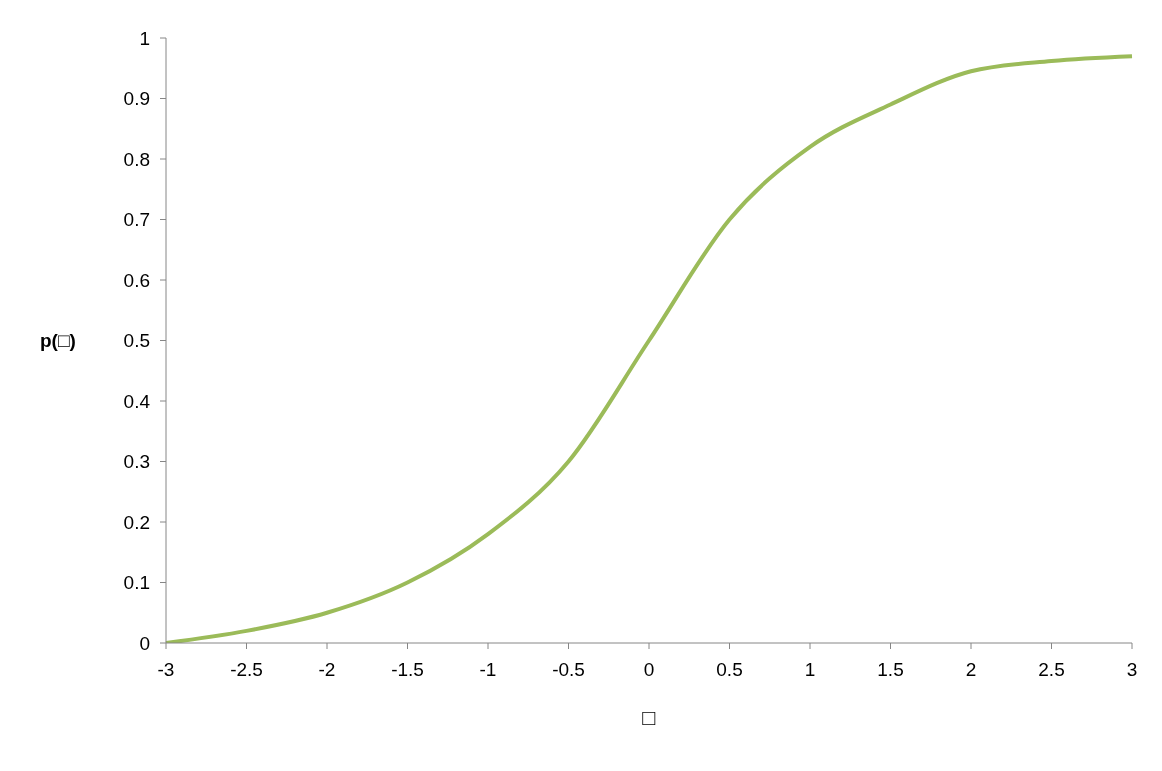 The width and height of the screenshot is (1162, 771). Describe the element at coordinates (136, 220) in the screenshot. I see `y-tick-label: 0.7` at that location.